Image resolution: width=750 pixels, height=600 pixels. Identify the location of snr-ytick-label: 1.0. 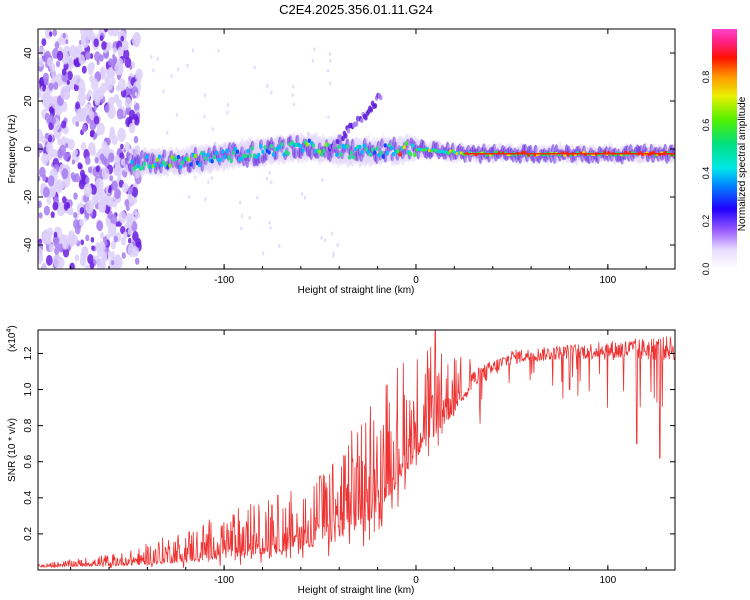
(28, 389).